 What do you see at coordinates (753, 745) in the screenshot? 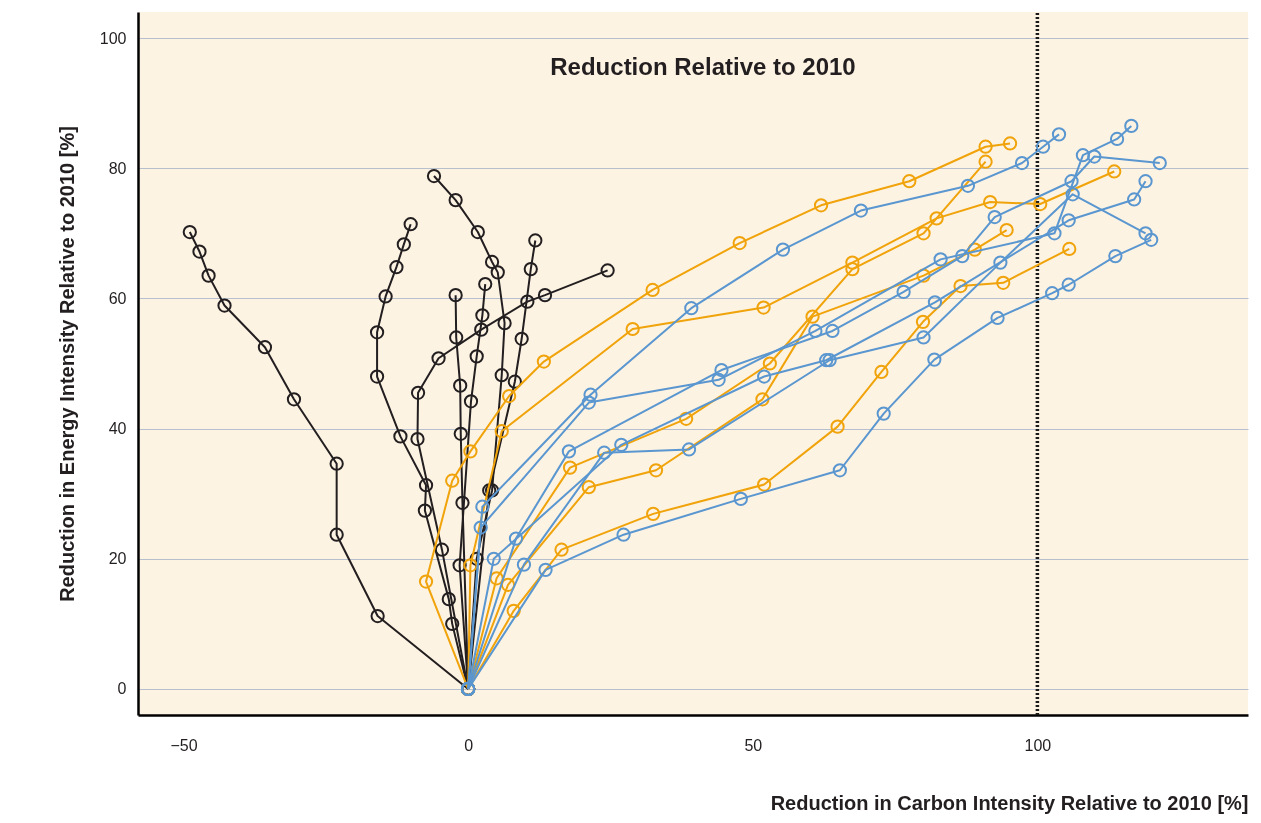
I see `x-tick-label: 50` at bounding box center [753, 745].